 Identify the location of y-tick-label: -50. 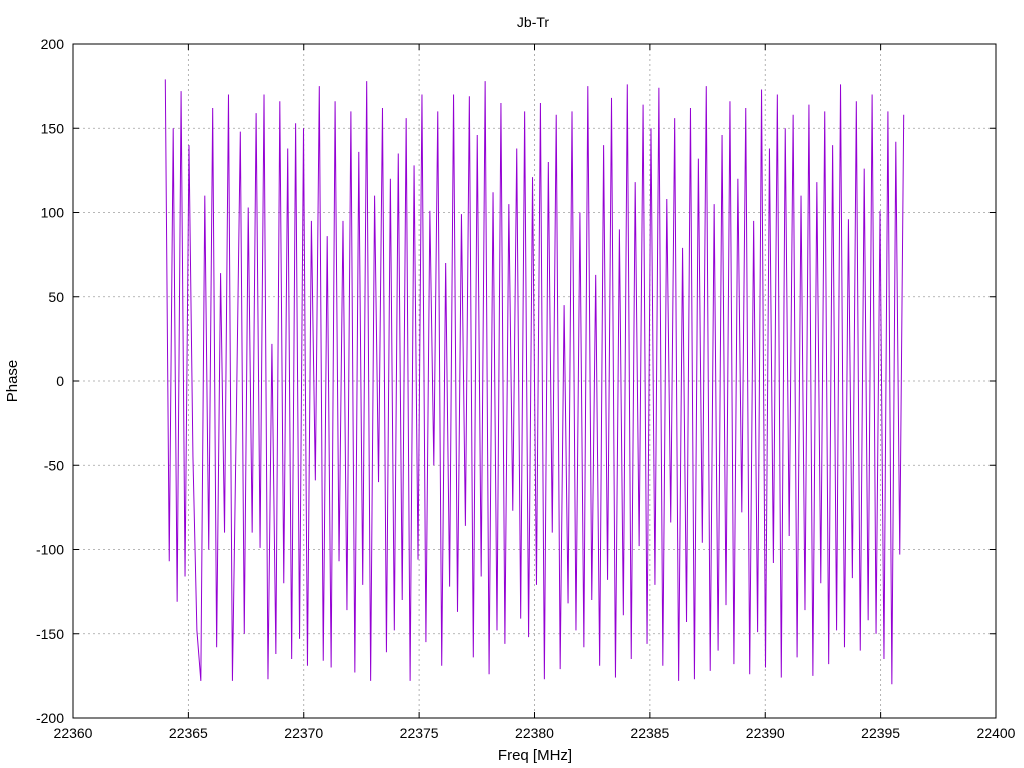
(54, 465).